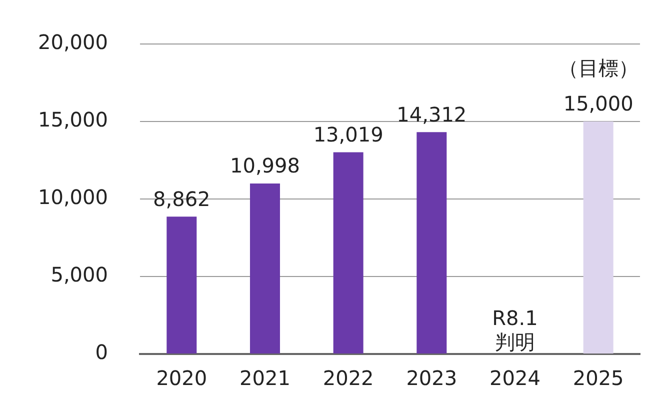 This screenshot has height=410, width=650. I want to click on y-tick-label: 20,000, so click(73, 42).